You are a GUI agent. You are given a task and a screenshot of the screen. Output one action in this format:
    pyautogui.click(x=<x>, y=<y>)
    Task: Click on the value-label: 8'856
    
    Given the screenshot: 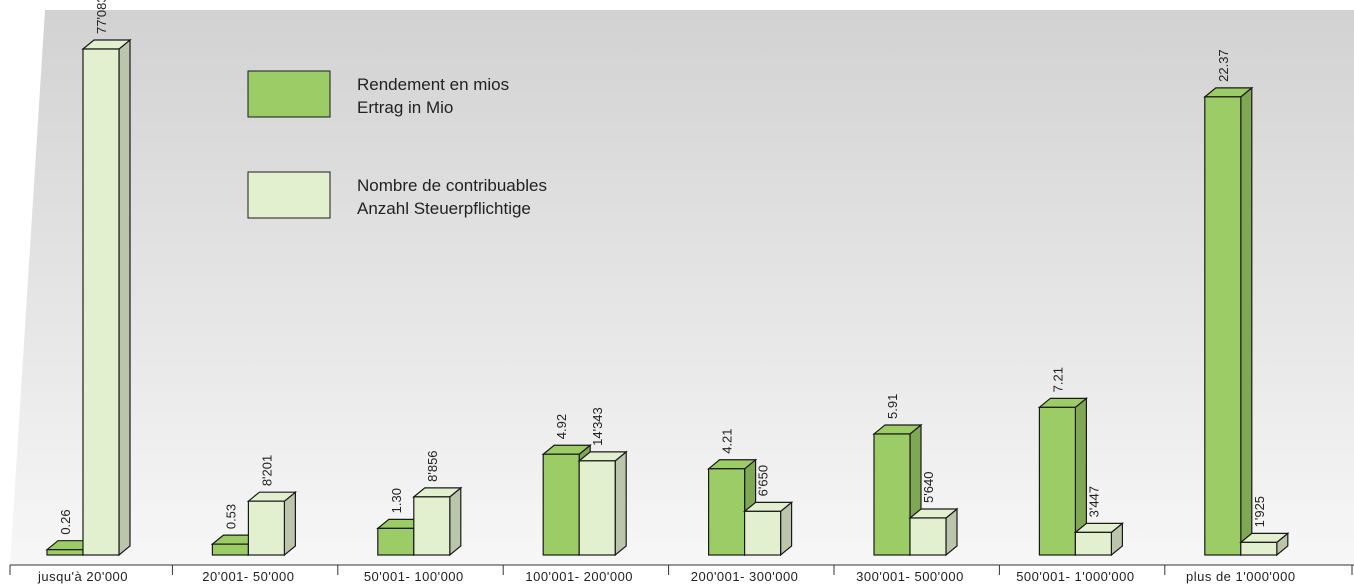 What is the action you would take?
    pyautogui.click(x=432, y=465)
    